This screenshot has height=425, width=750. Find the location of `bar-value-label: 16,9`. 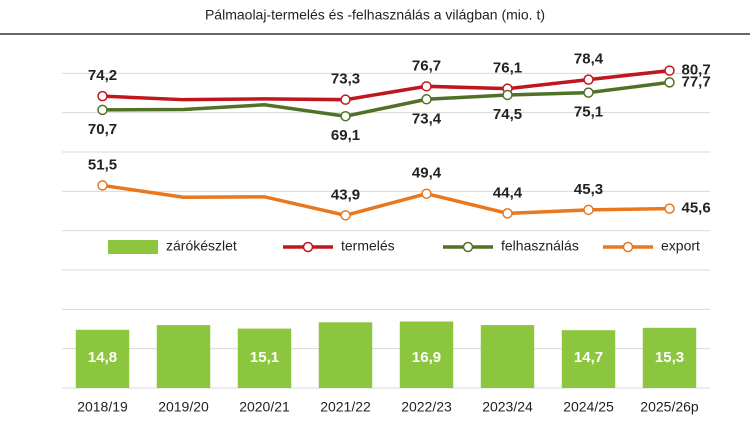

bar-value-label: 16,9 is located at coordinates (426, 357).